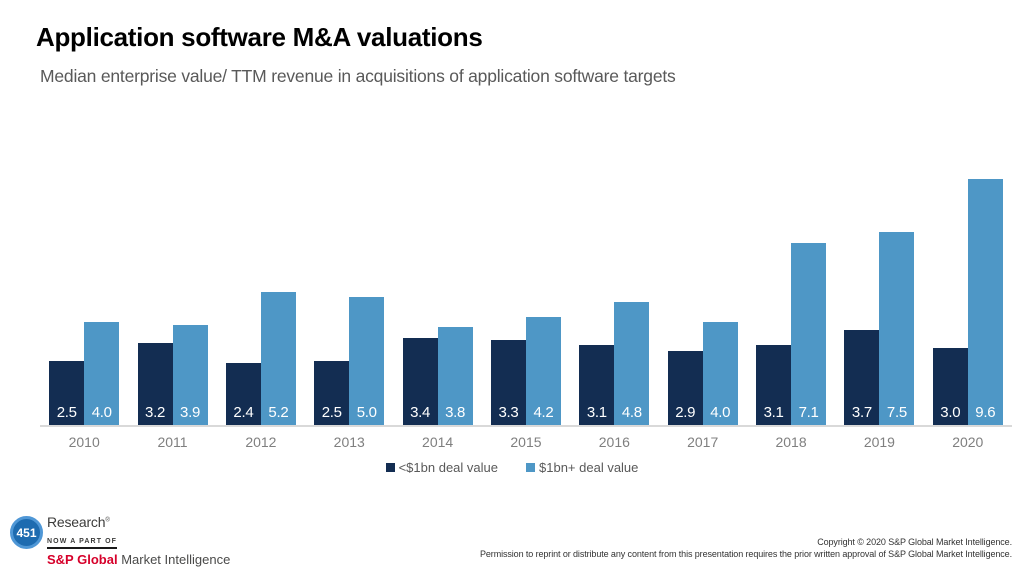  I want to click on bar-value-label: 4.8, so click(631, 412).